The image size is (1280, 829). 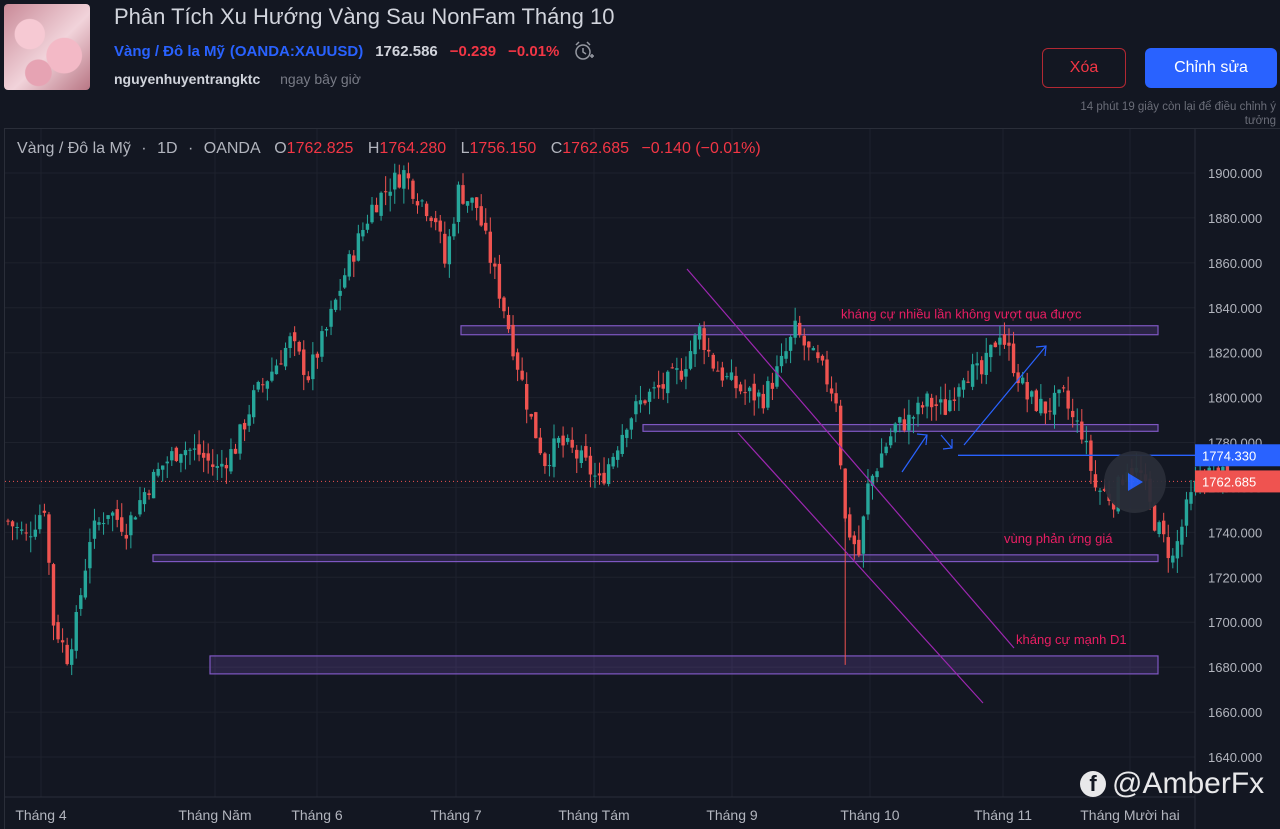 What do you see at coordinates (169, 51) in the screenshot?
I see `symbol-name-link: Vàng / Đô la Mỹ` at bounding box center [169, 51].